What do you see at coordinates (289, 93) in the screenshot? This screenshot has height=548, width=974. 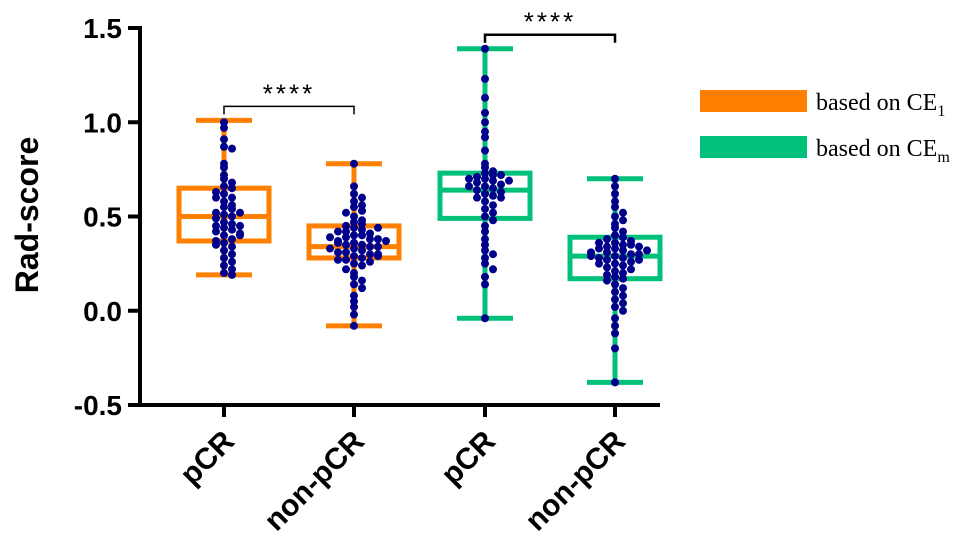 I see `significance-label: ****` at bounding box center [289, 93].